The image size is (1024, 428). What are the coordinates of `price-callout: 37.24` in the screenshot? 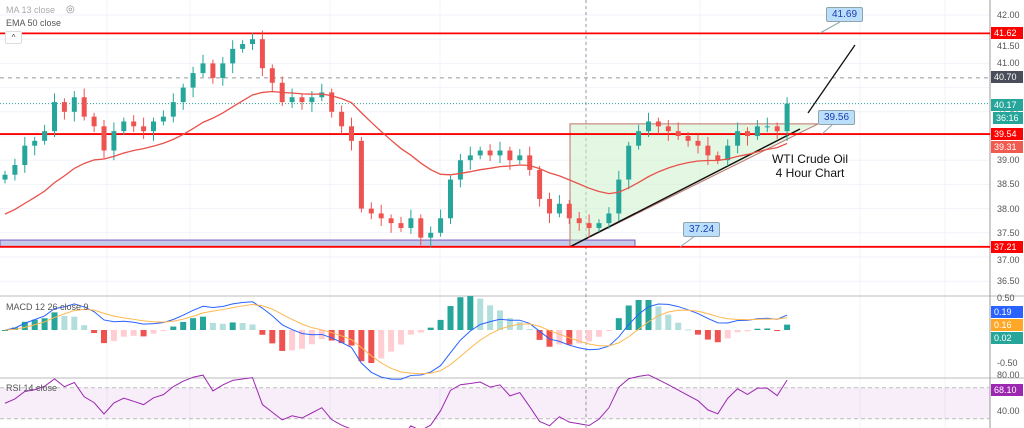 It's located at (702, 229).